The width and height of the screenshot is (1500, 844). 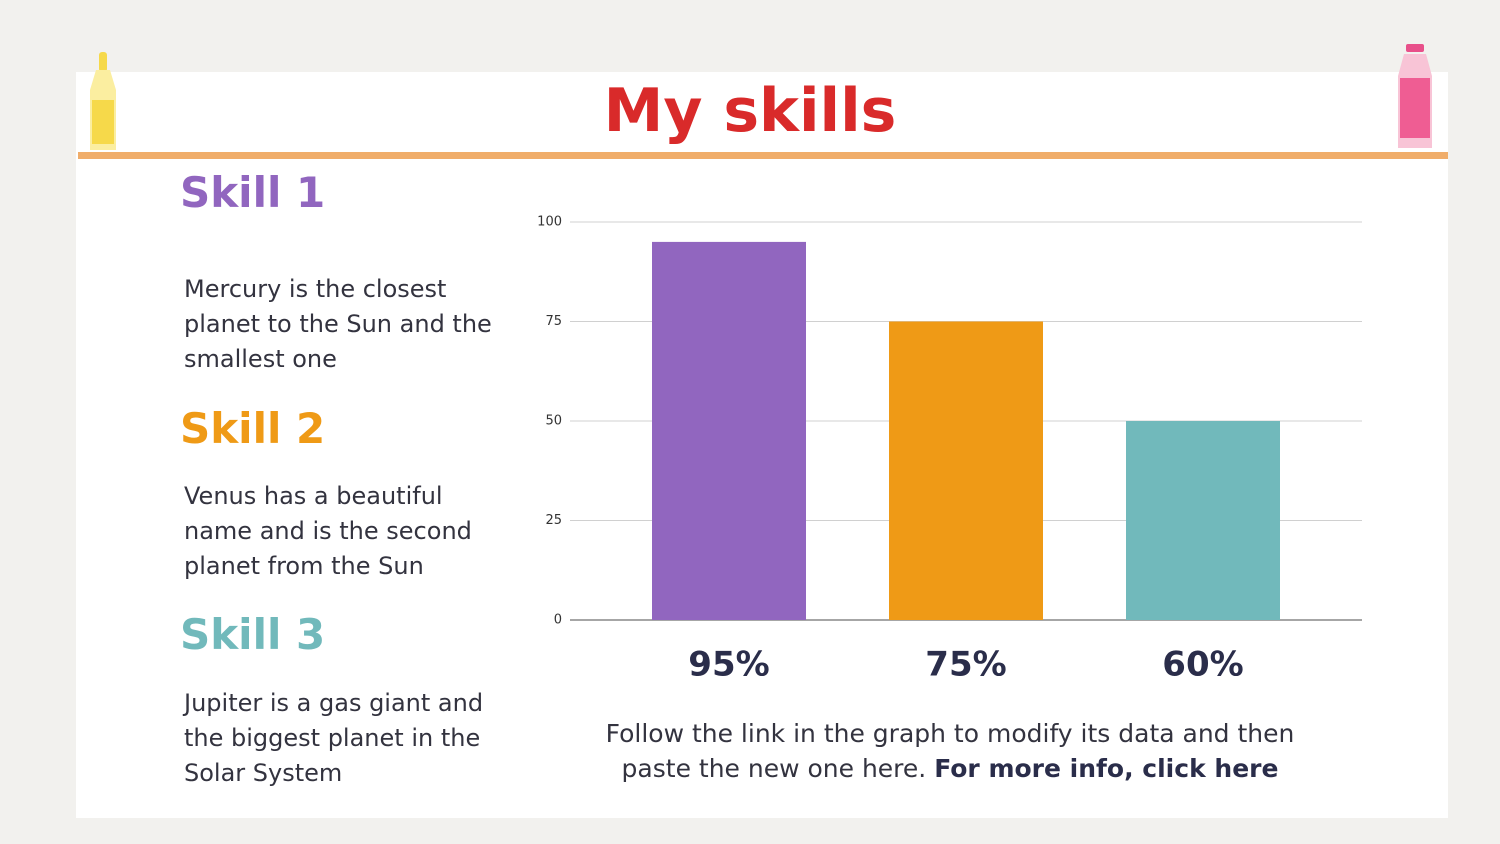 What do you see at coordinates (558, 620) in the screenshot?
I see `y-tick-label: 0` at bounding box center [558, 620].